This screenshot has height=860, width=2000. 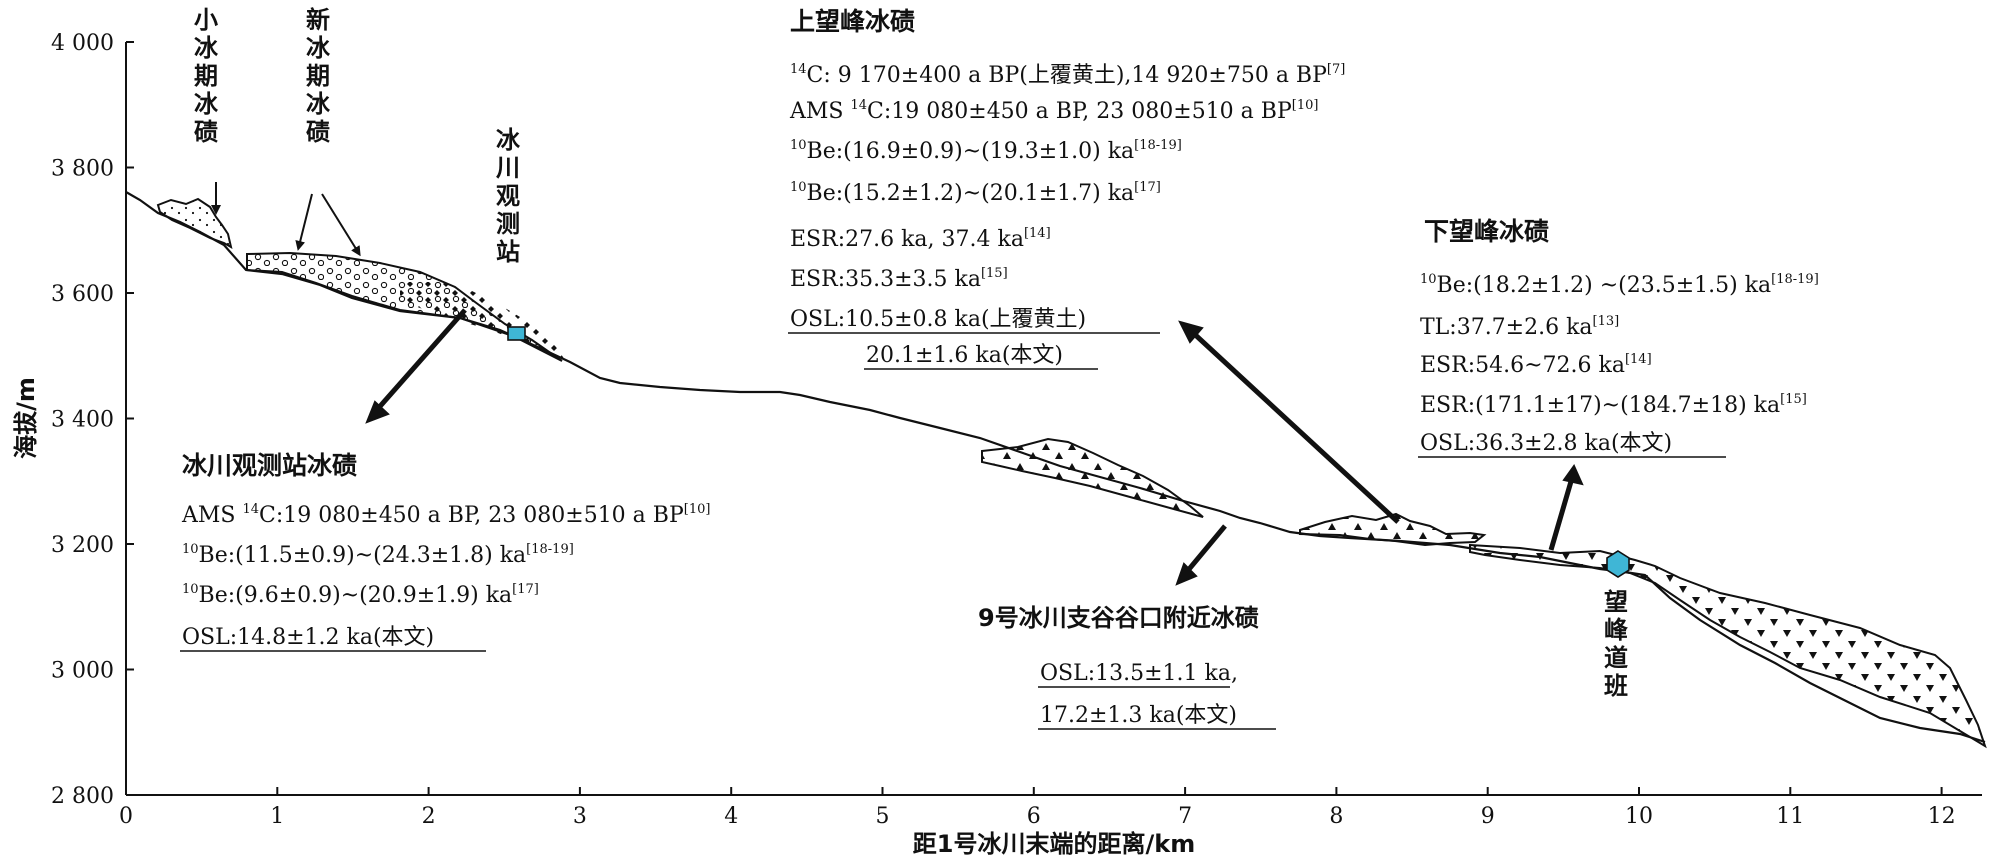 What do you see at coordinates (206, 20) in the screenshot?
I see `label-char: 小` at bounding box center [206, 20].